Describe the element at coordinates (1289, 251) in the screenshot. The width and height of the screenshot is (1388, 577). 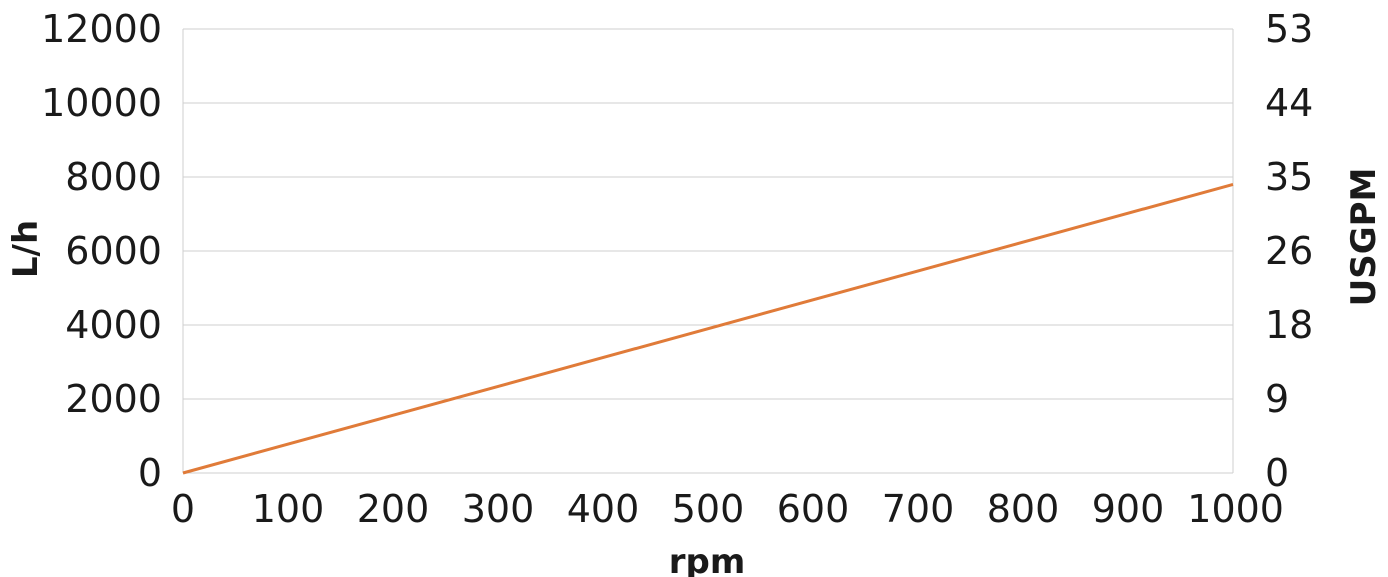
I see `y2-tick-label: 26` at that location.